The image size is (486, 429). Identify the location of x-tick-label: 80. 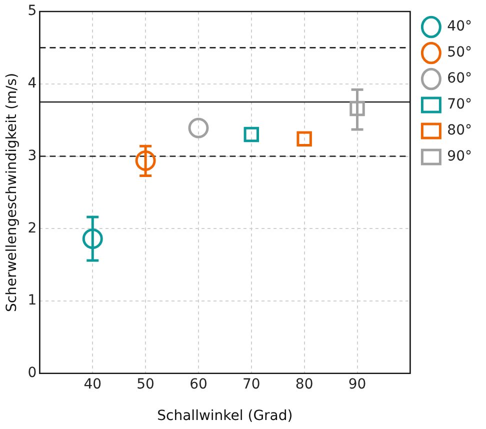
(304, 384).